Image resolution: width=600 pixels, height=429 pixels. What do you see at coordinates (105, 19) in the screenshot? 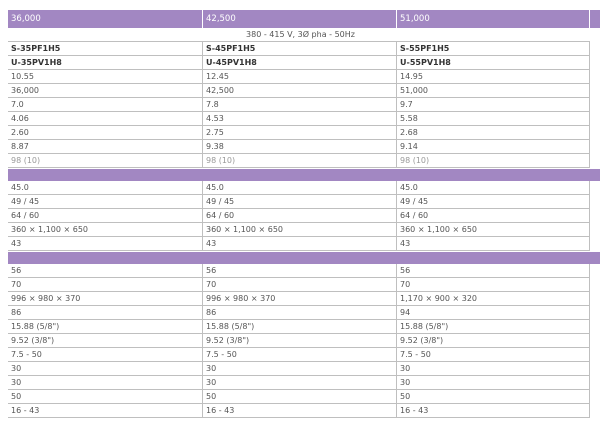
I see `header-cell: 36,000` at bounding box center [105, 19].